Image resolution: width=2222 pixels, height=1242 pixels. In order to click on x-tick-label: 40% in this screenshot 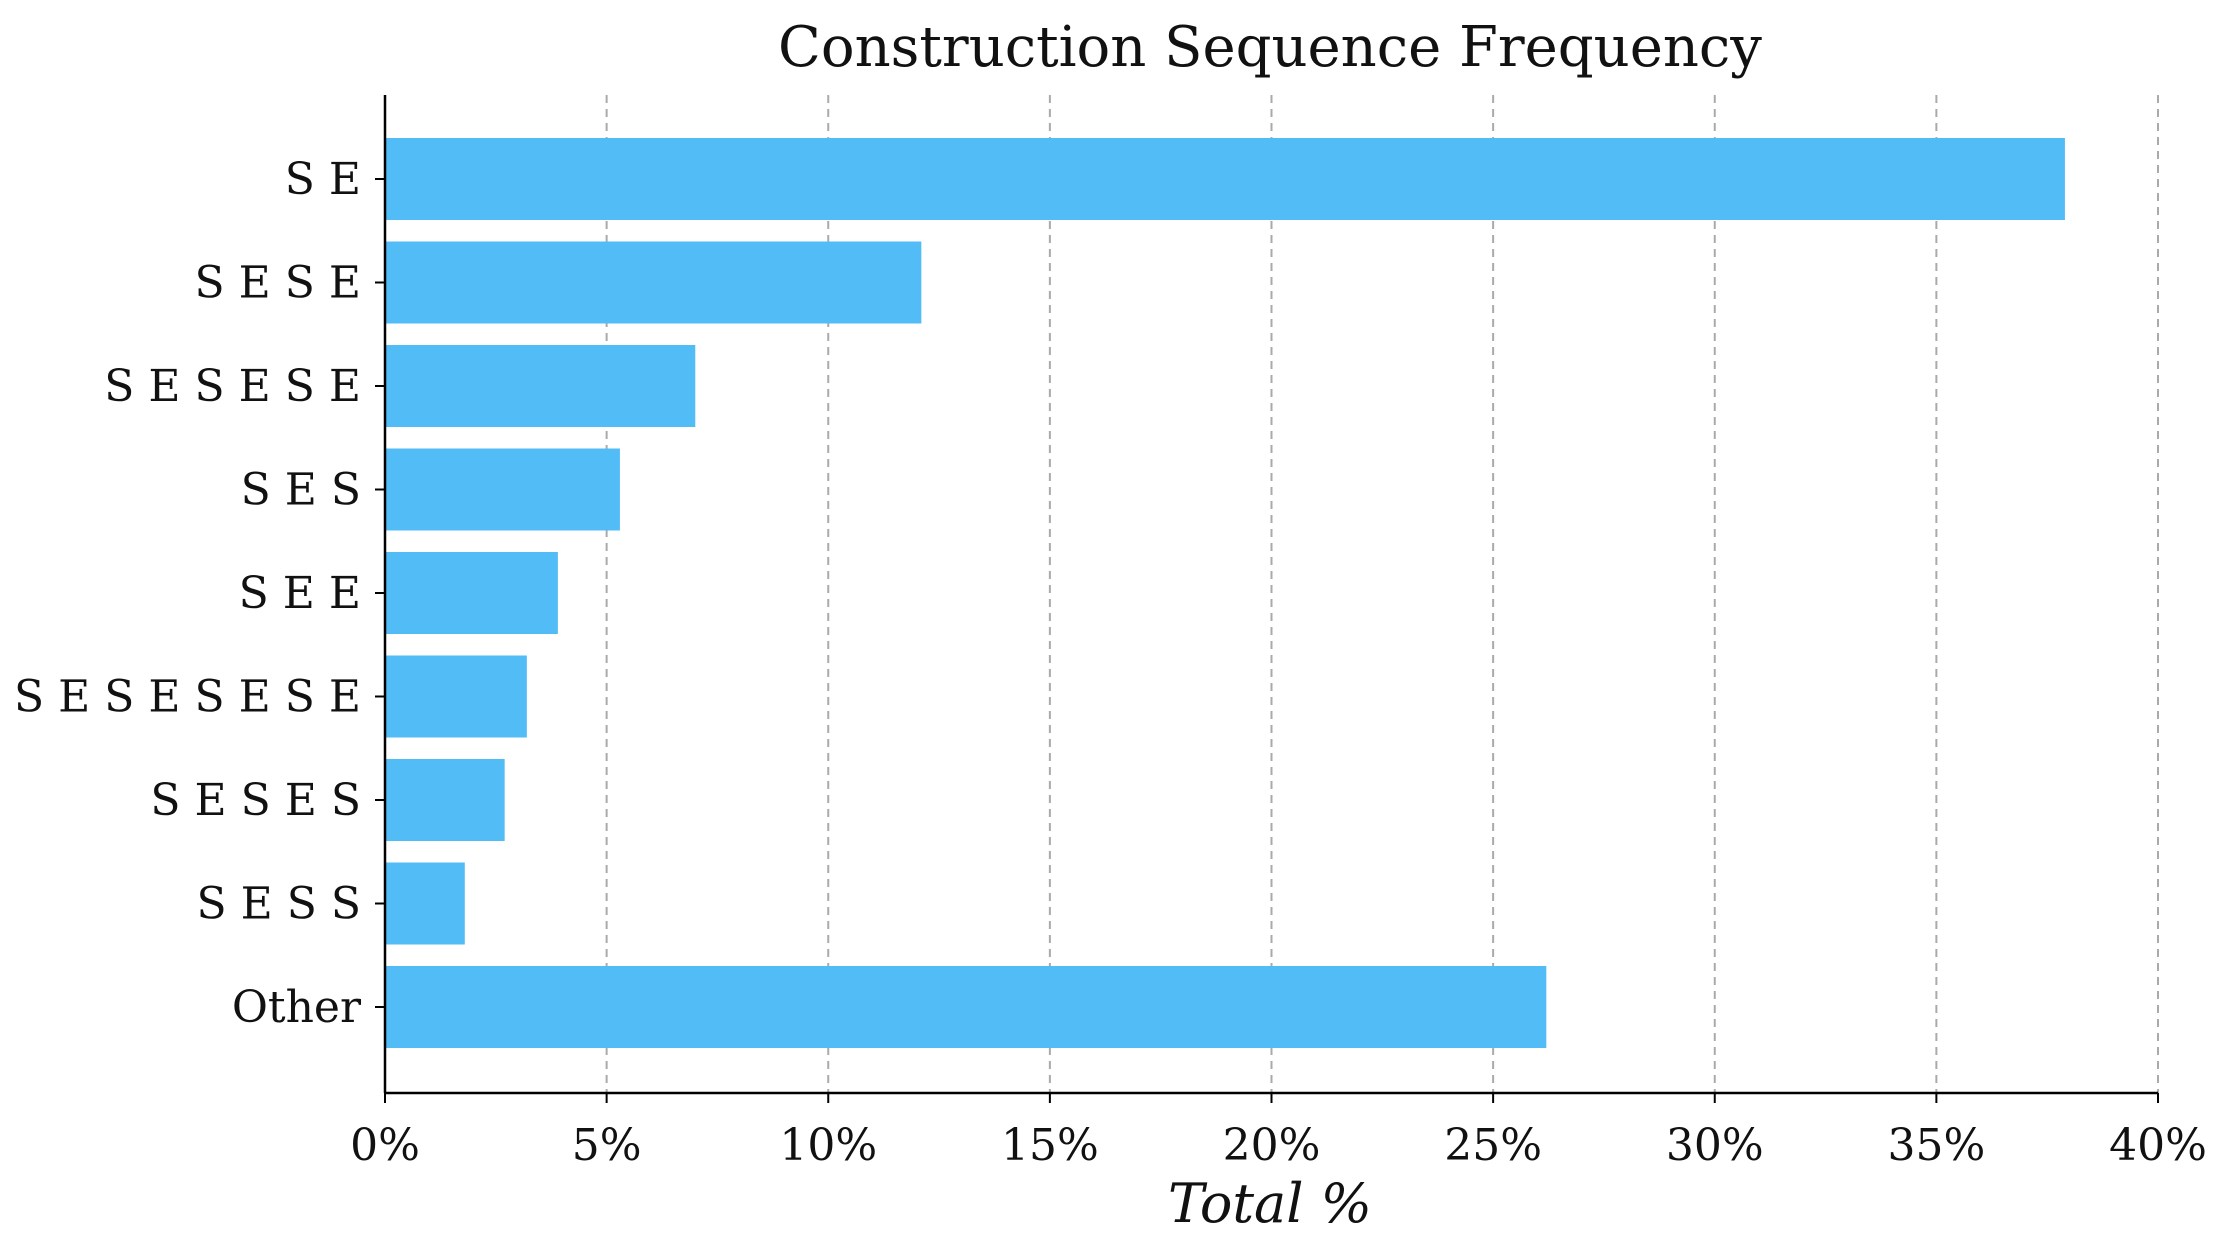, I will do `click(2158, 1145)`.